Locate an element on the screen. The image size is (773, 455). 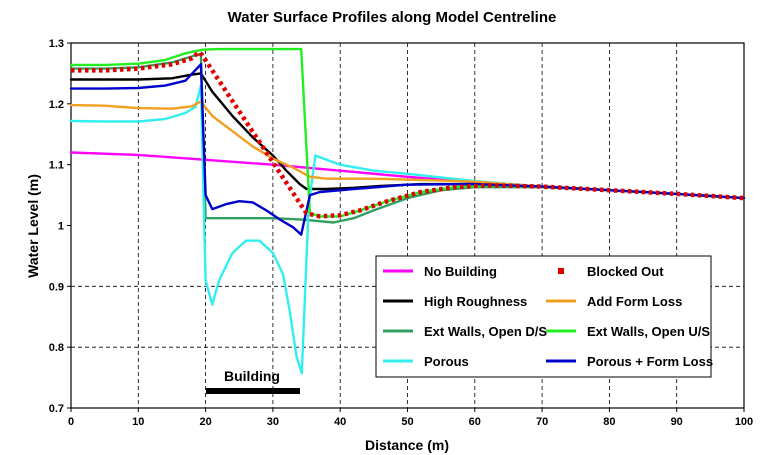
legend-label: Blocked Out is located at coordinates (625, 271).